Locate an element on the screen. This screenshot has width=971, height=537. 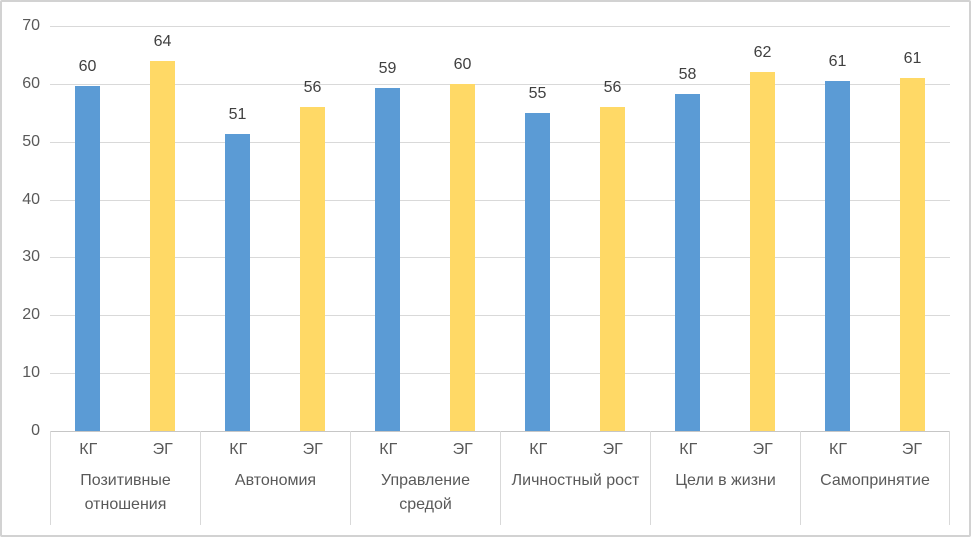
category-cell: КГ ЭГ Автономия is located at coordinates (275, 478).